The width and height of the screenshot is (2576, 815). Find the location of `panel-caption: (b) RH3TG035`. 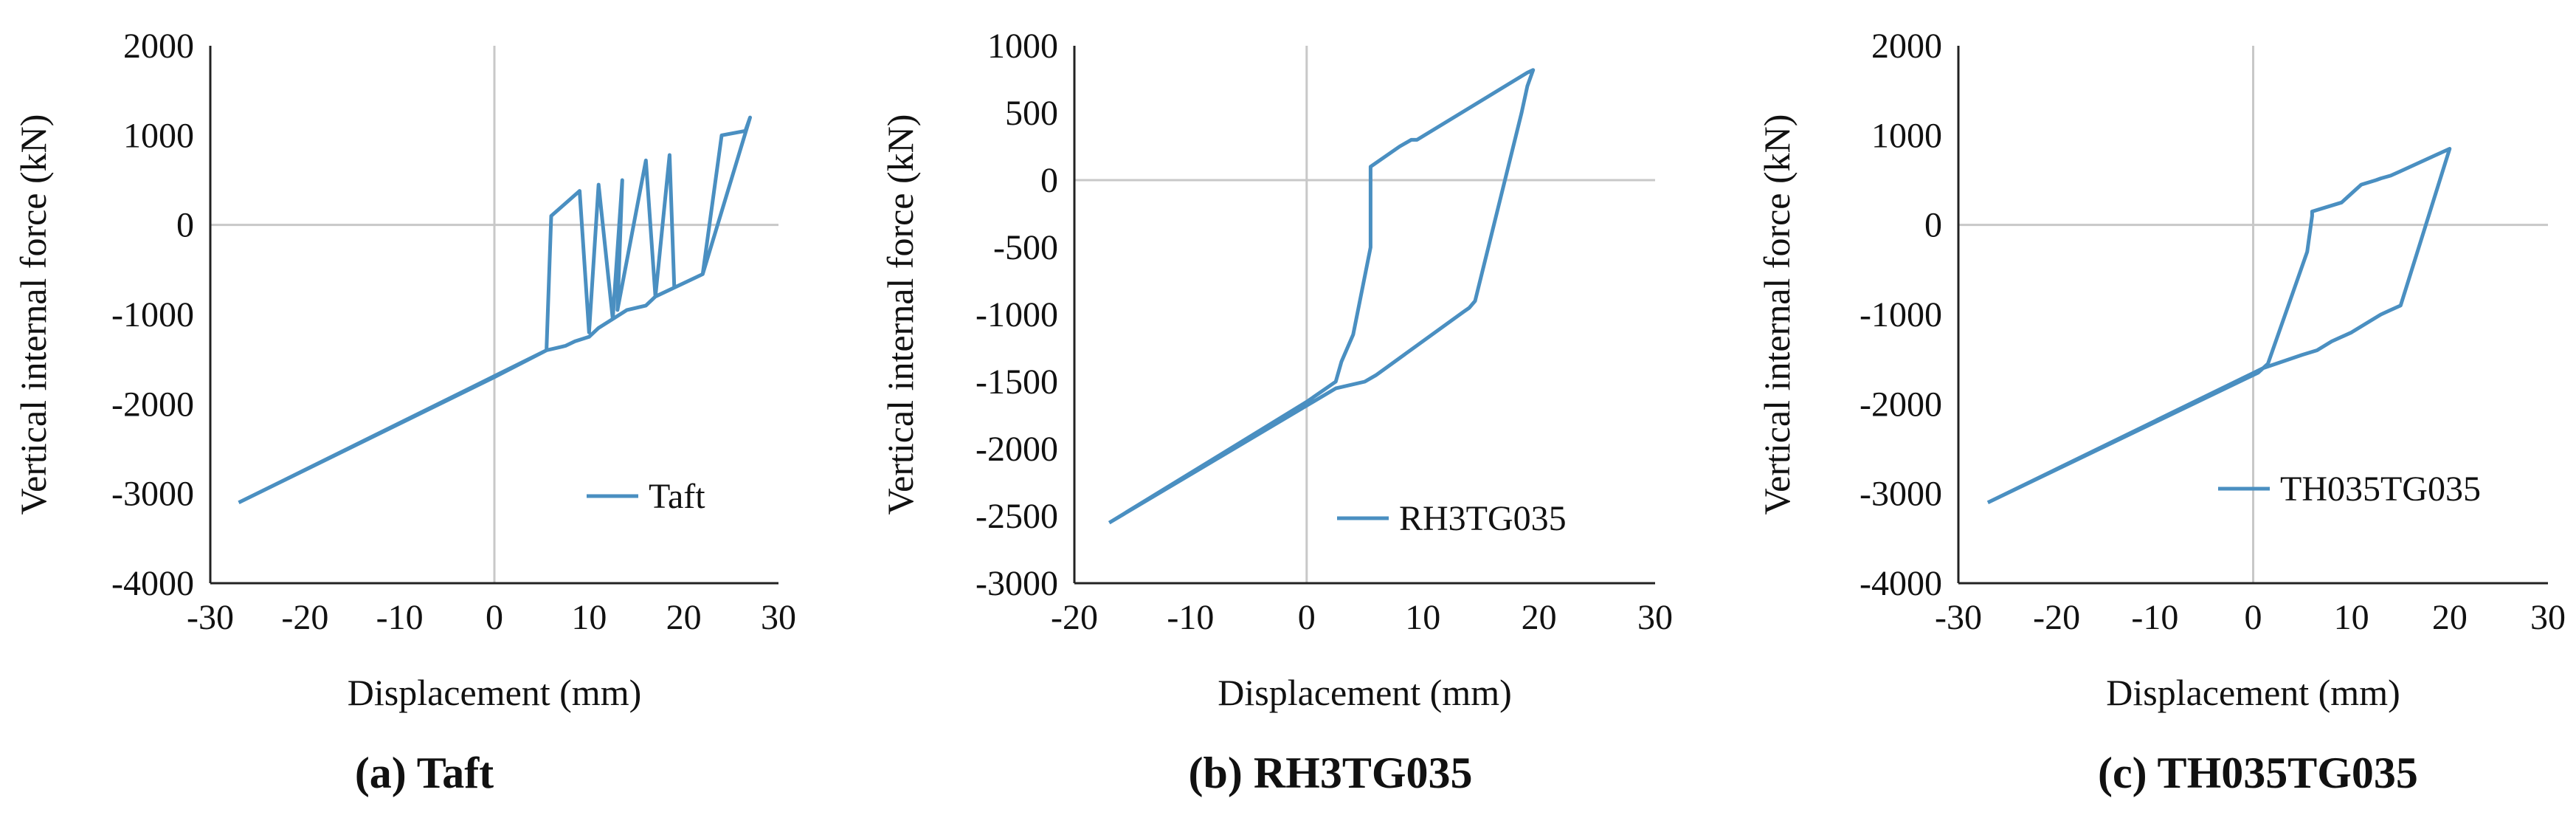

panel-caption: (b) RH3TG035 is located at coordinates (1330, 773).